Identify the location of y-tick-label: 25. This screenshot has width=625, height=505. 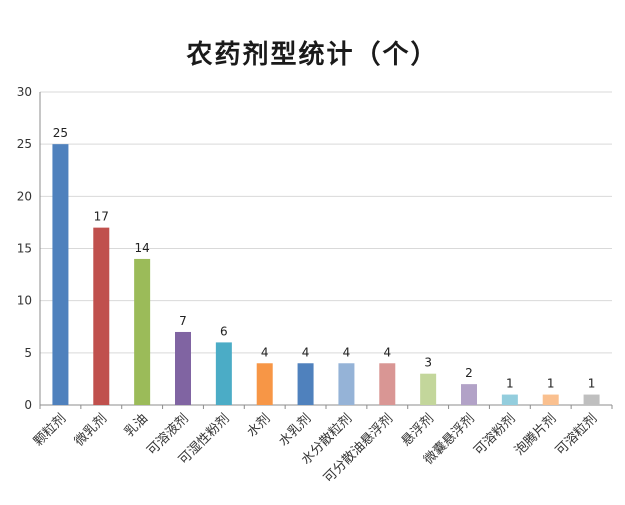
(24, 144).